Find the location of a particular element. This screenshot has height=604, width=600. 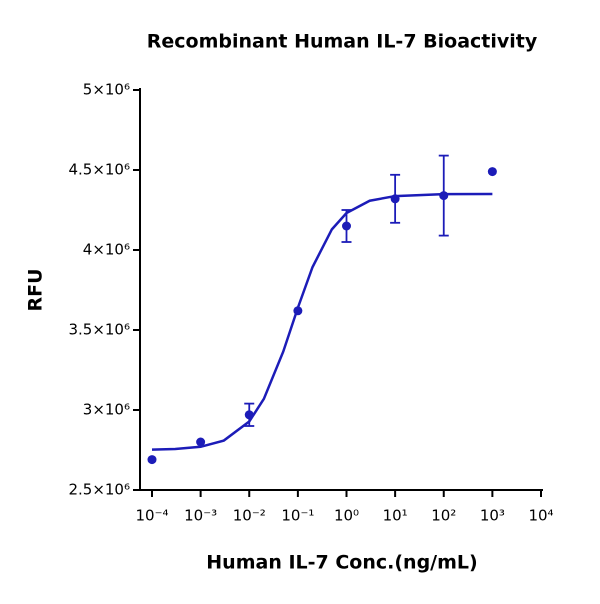

y-tick-label: 4×10⁶ is located at coordinates (106, 250).